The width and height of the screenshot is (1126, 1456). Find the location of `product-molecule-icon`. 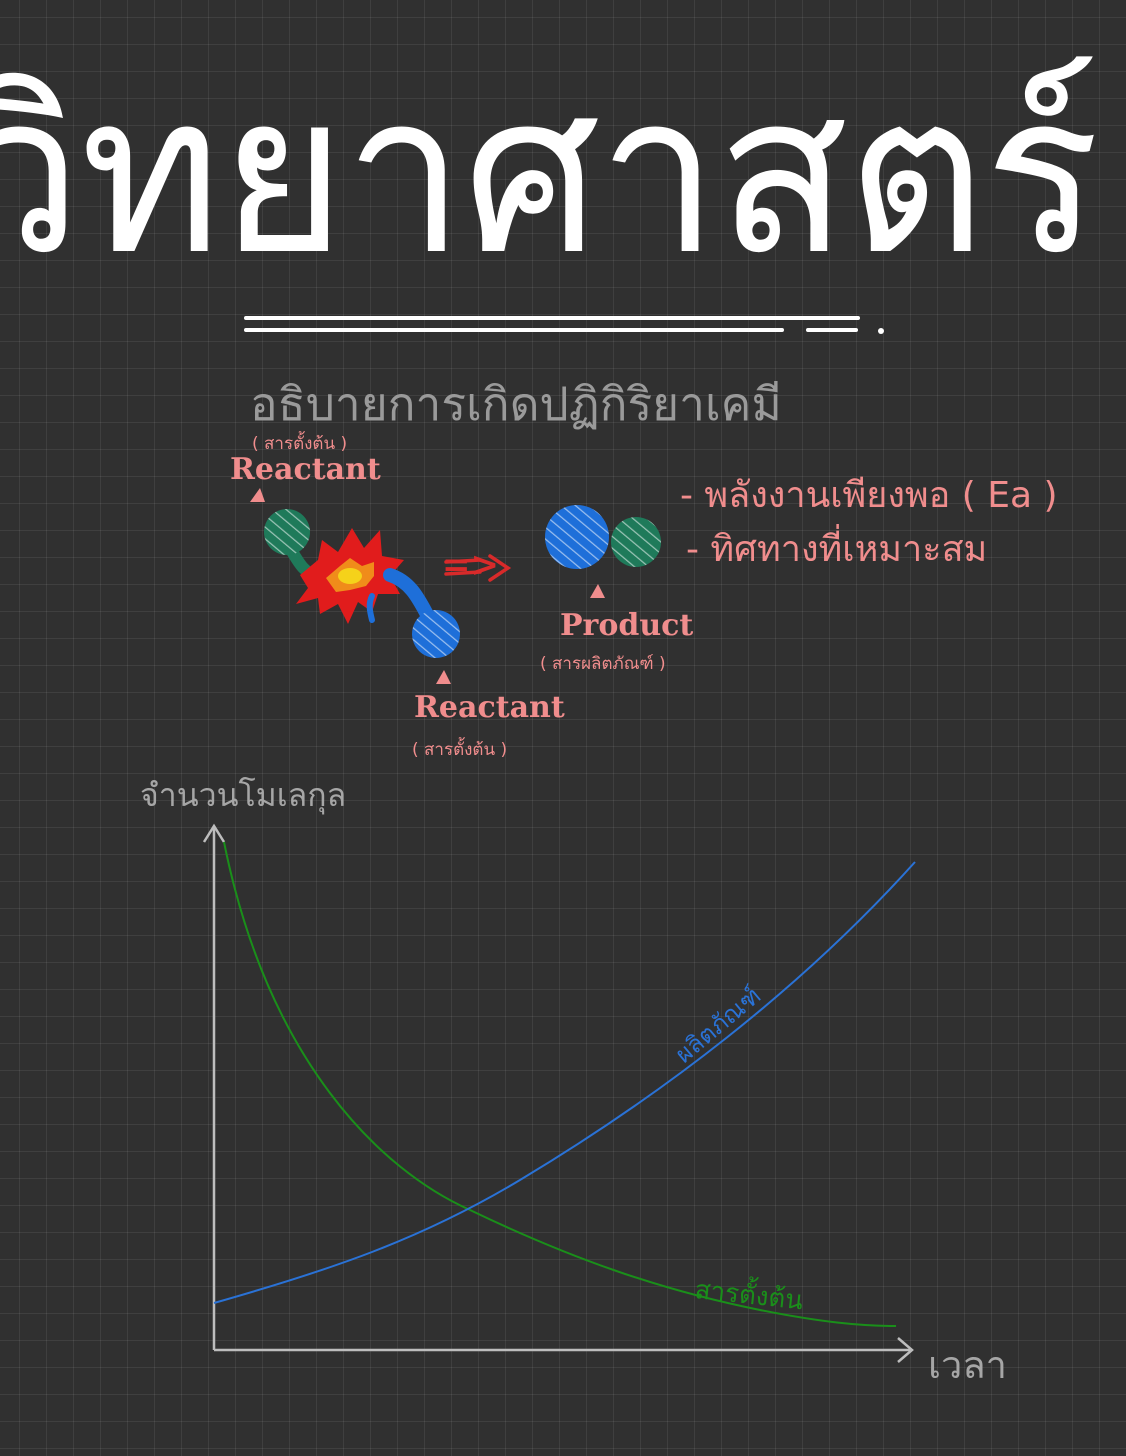

product-molecule-icon is located at coordinates (603, 537).